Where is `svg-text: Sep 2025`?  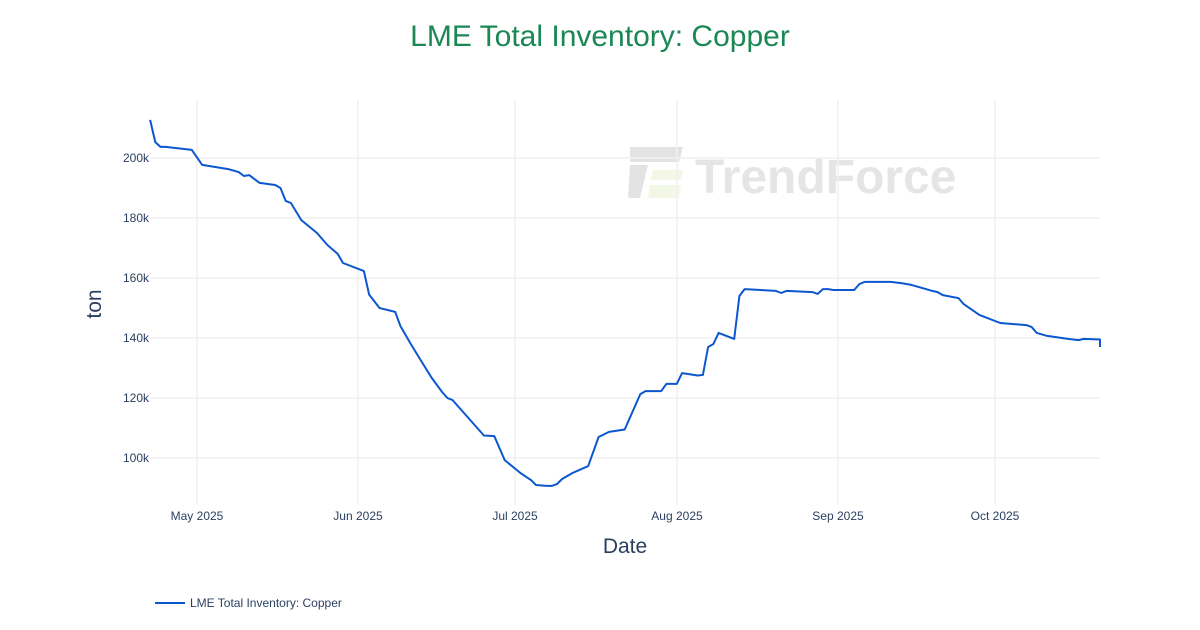
svg-text: Sep 2025 is located at coordinates (838, 516).